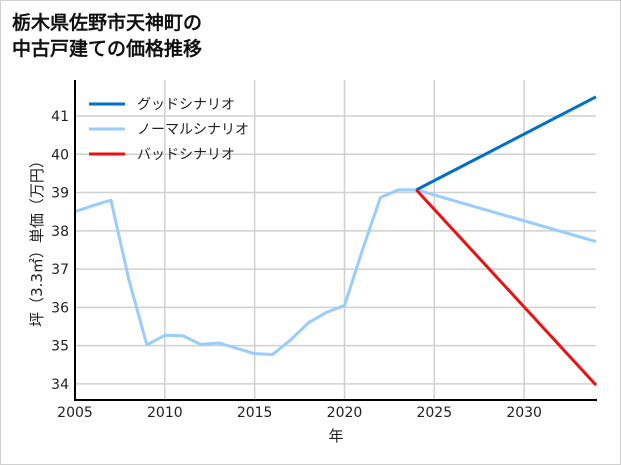  What do you see at coordinates (107, 23) in the screenshot?
I see `chart-title-line-1: 栃木県佐野市天神町の` at bounding box center [107, 23].